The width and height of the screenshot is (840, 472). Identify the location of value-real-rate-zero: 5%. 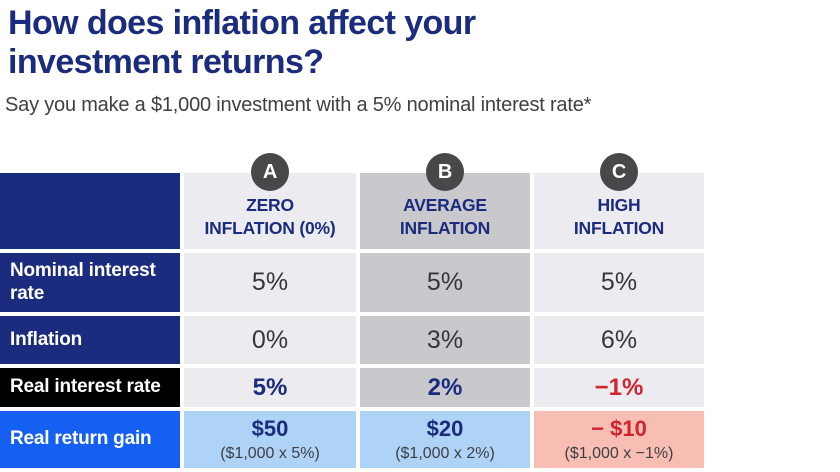
(270, 387).